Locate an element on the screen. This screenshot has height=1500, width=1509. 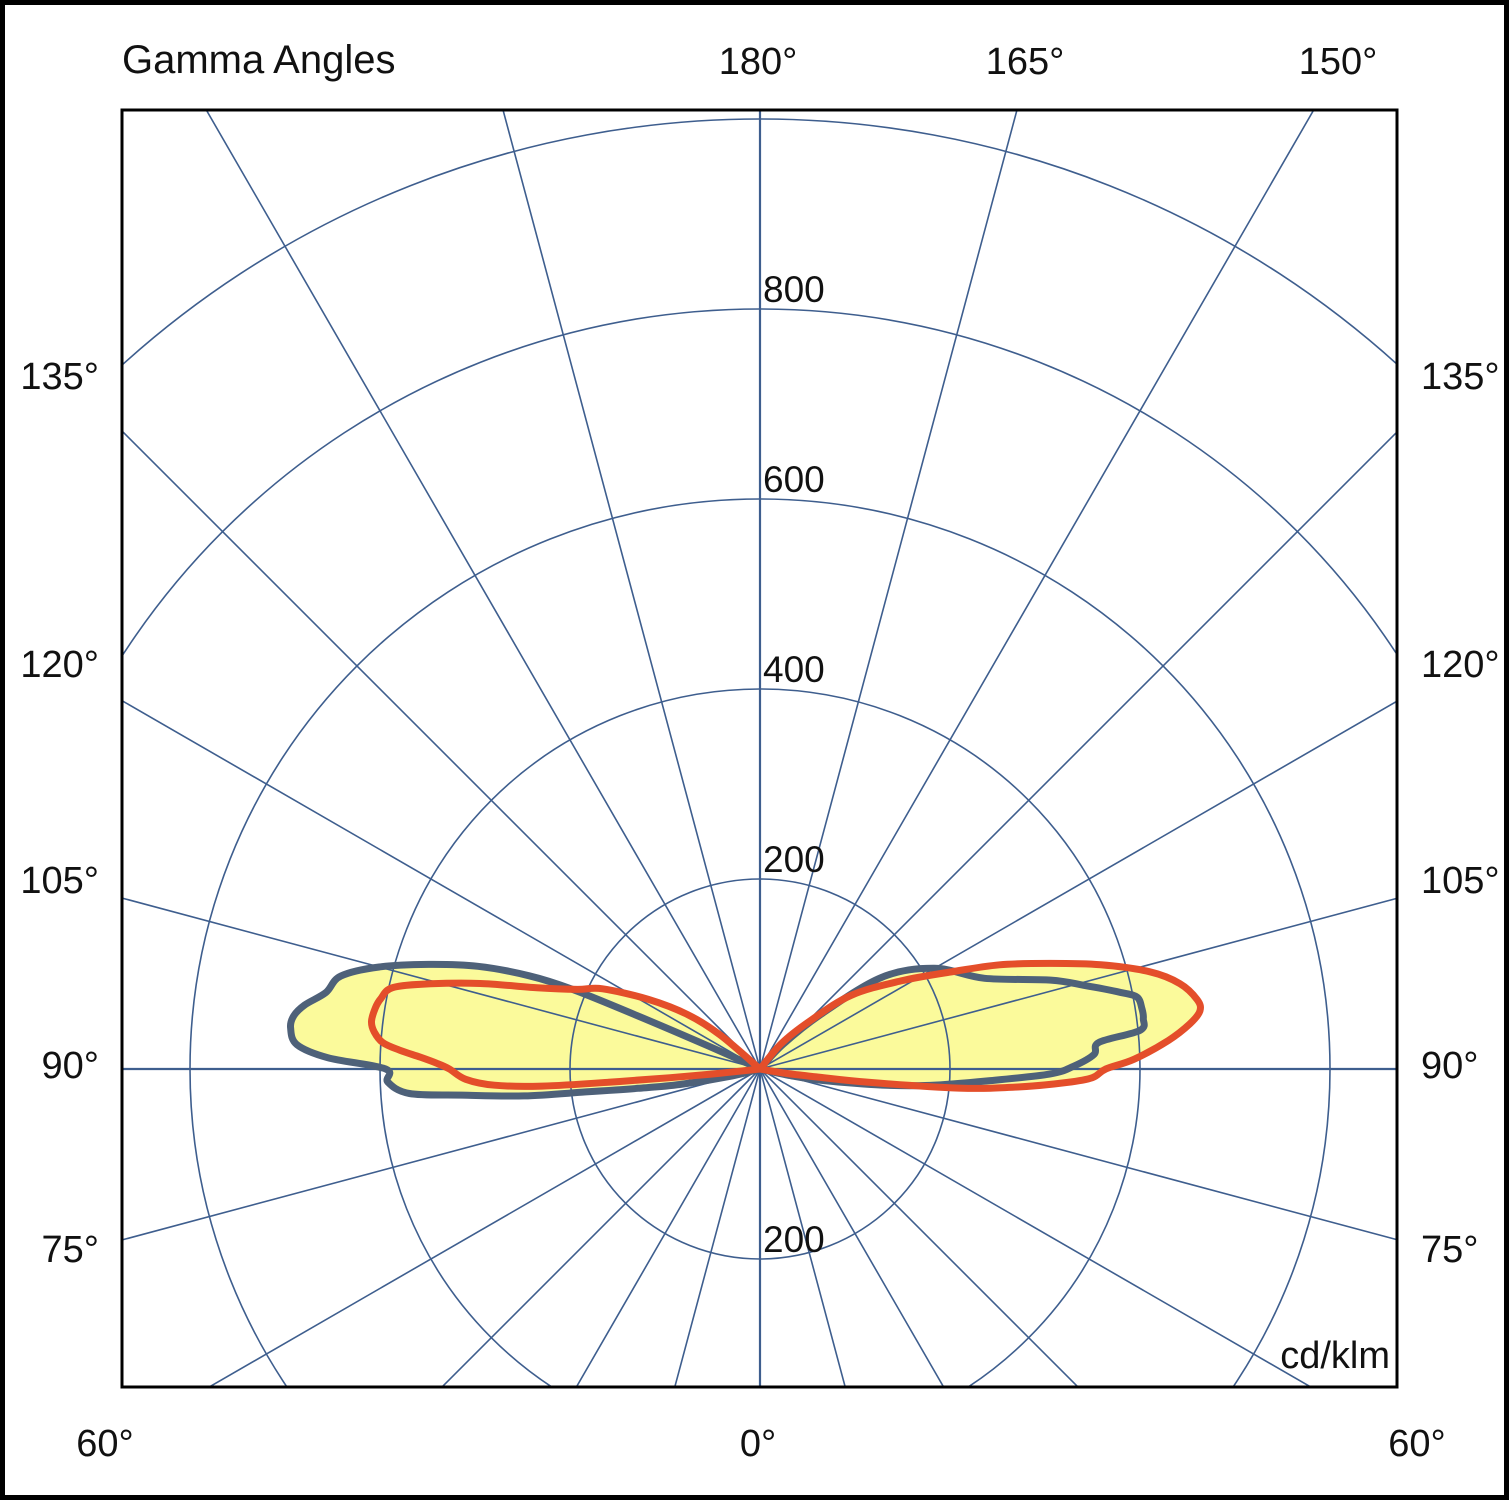
gamma-angle-label: 150° is located at coordinates (1338, 62).